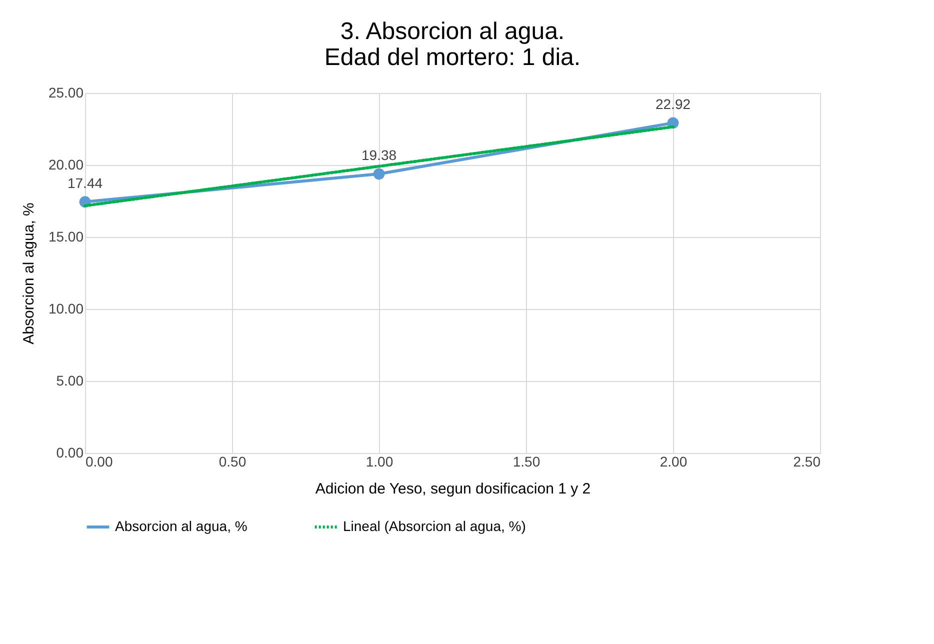 Image resolution: width=934 pixels, height=644 pixels. Describe the element at coordinates (380, 462) in the screenshot. I see `x-tick-label: 1.00` at that location.